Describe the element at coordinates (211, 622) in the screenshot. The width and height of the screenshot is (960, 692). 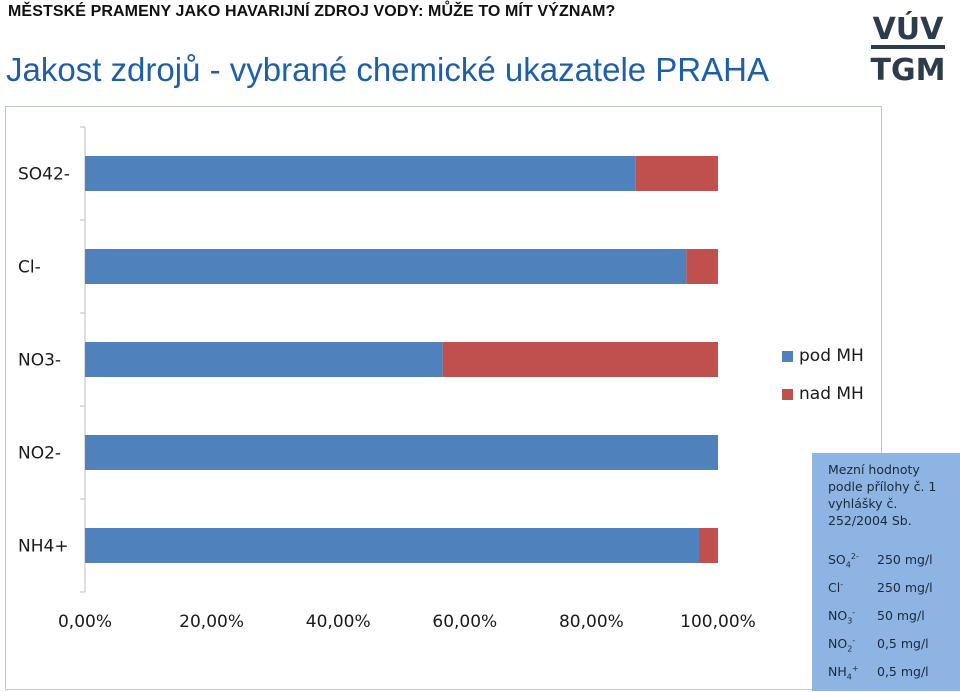
I see `x-tick-label: 20,00%` at that location.